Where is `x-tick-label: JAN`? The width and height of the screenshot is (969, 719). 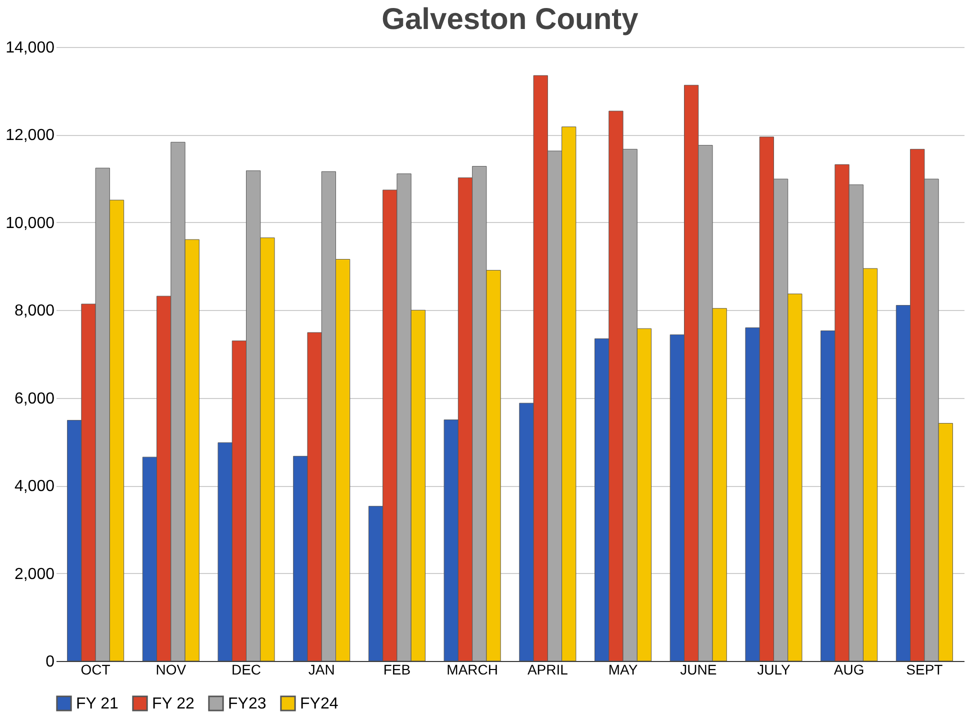 x-tick-label: JAN is located at coordinates (321, 670).